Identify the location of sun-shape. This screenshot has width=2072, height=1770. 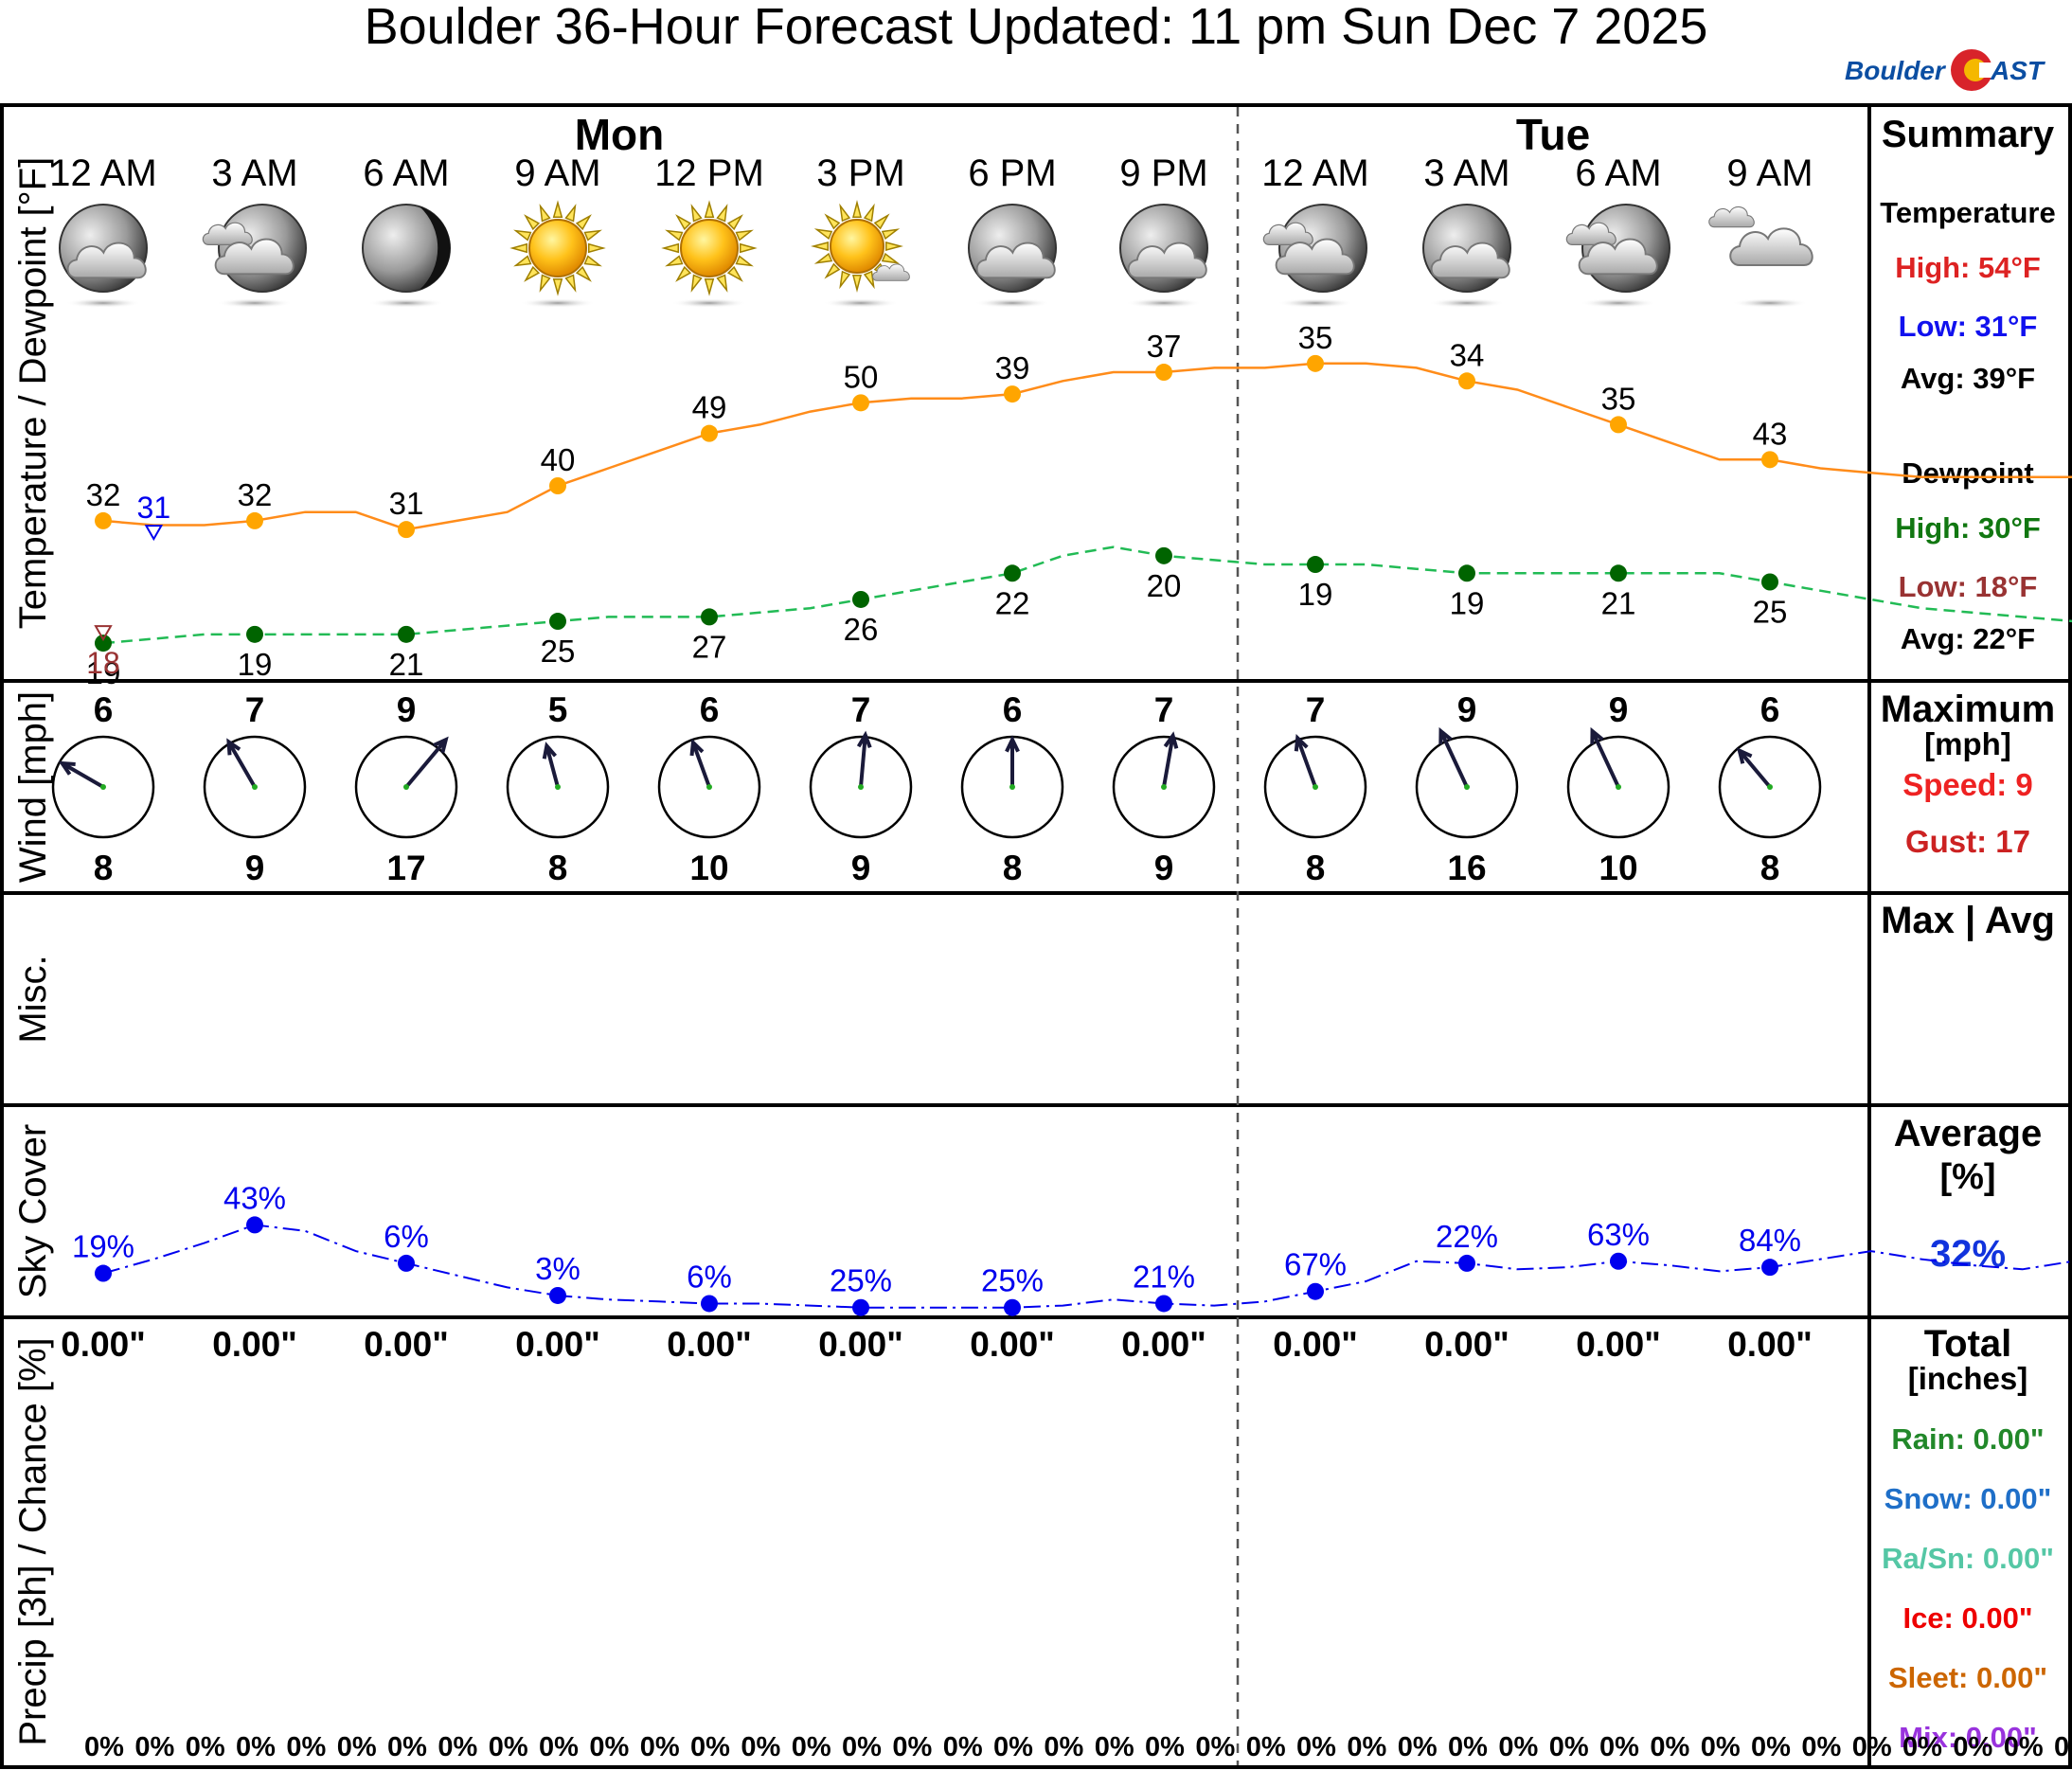
(557, 248).